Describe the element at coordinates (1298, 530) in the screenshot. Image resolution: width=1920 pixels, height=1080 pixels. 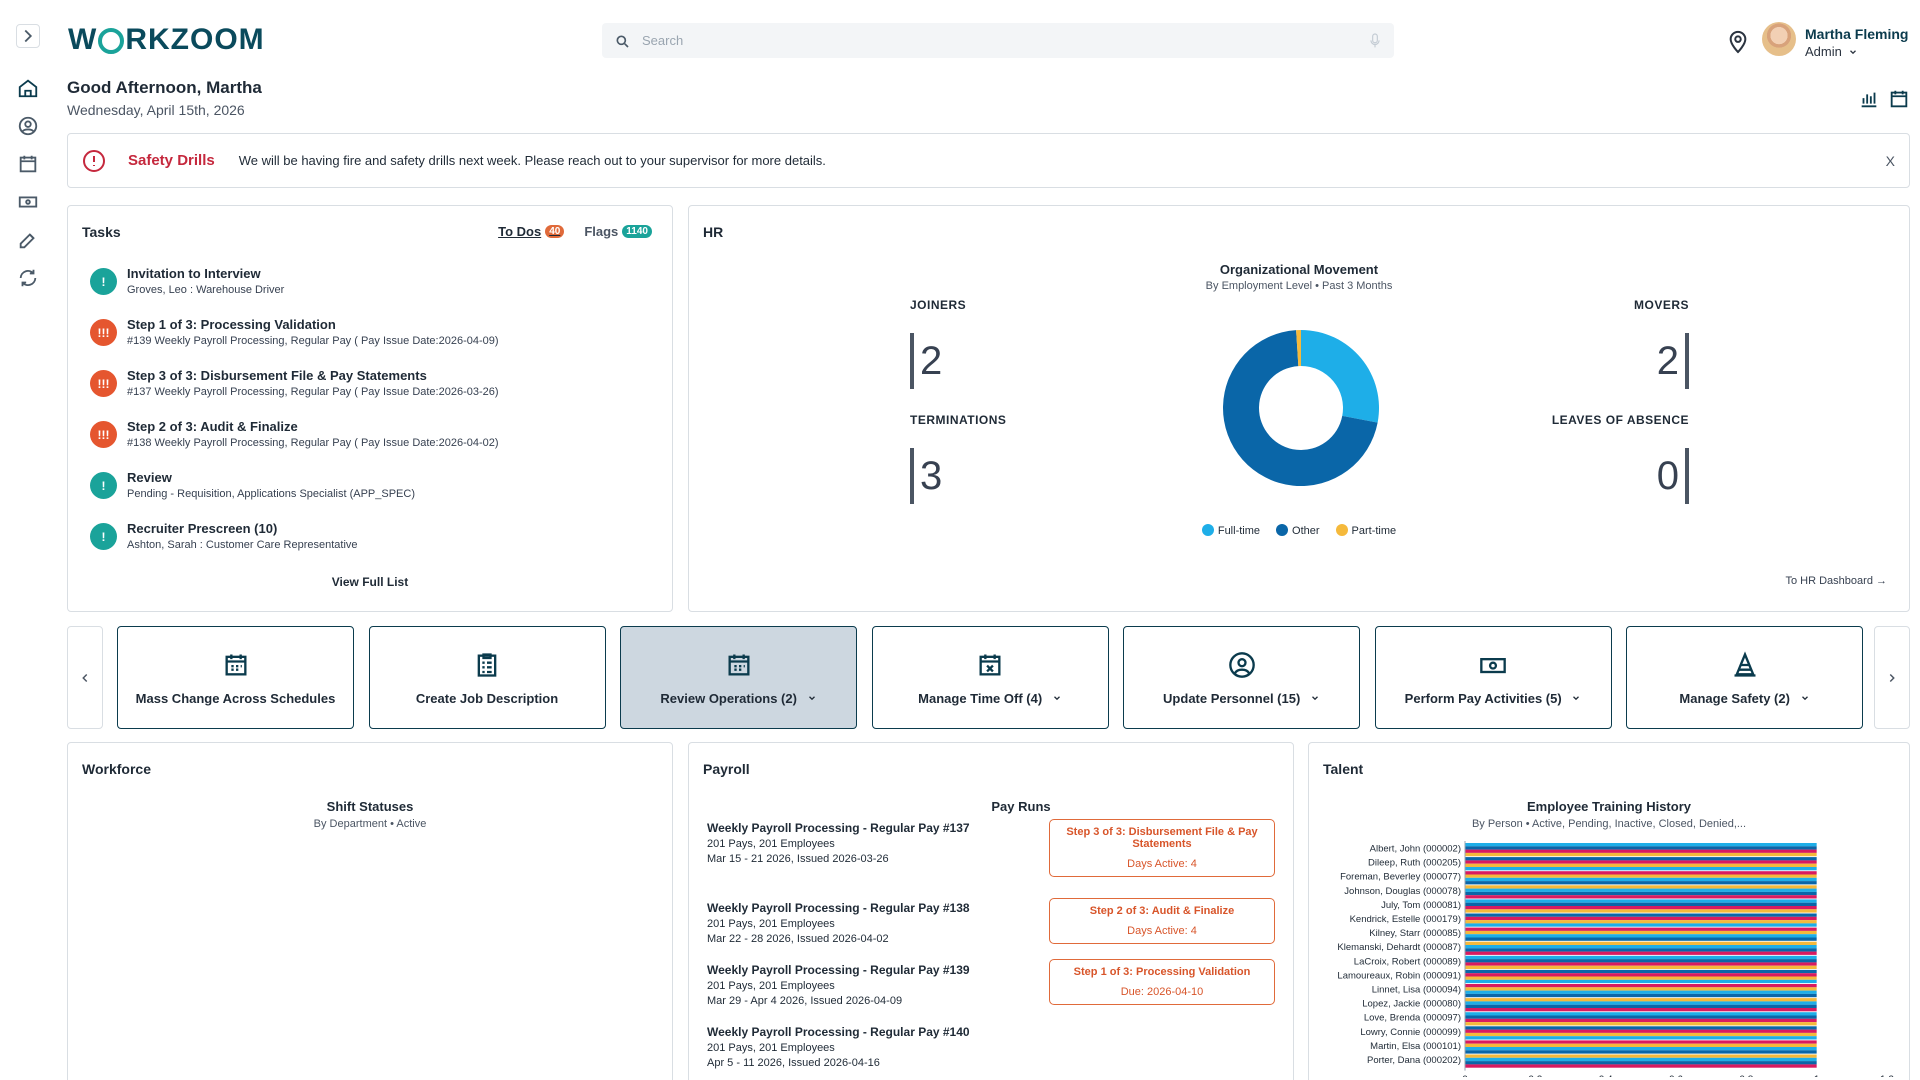
I see `legend-item: Other` at that location.